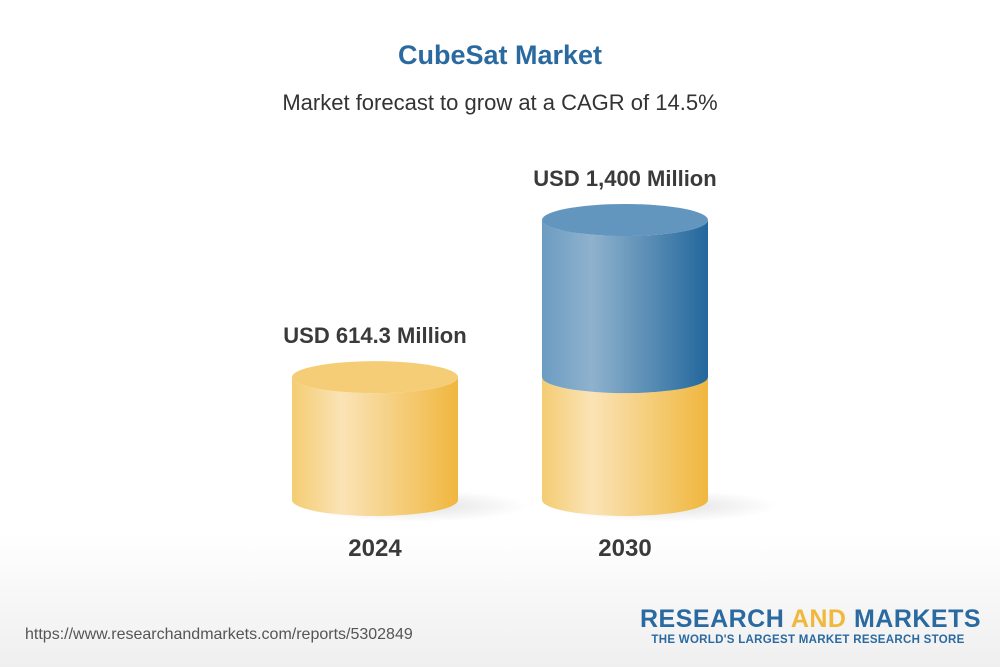 The width and height of the screenshot is (1000, 667). I want to click on category-label-2030: 2030, so click(624, 548).